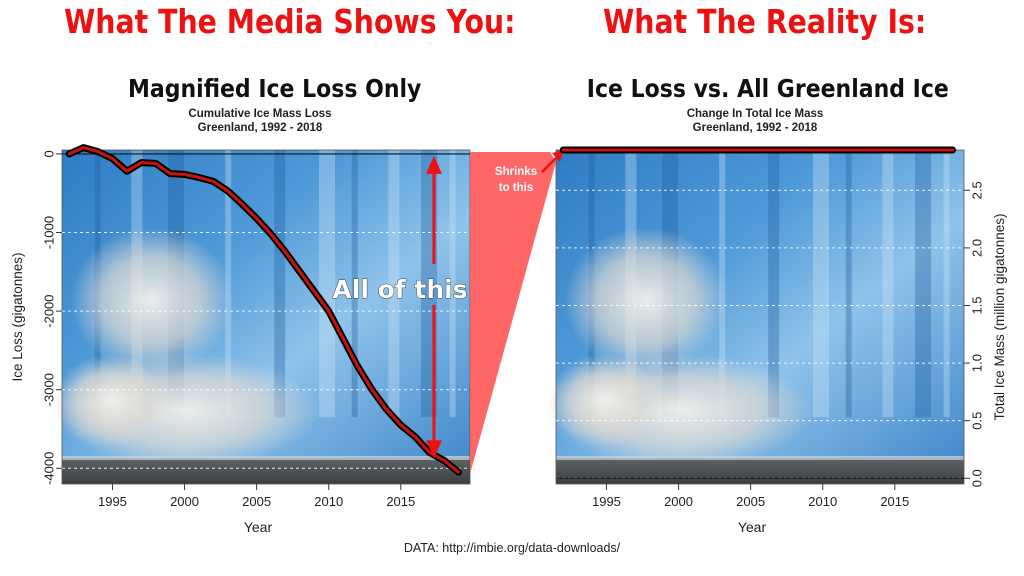 The width and height of the screenshot is (1024, 576). What do you see at coordinates (48, 468) in the screenshot?
I see `y-tick-label: -4000` at bounding box center [48, 468].